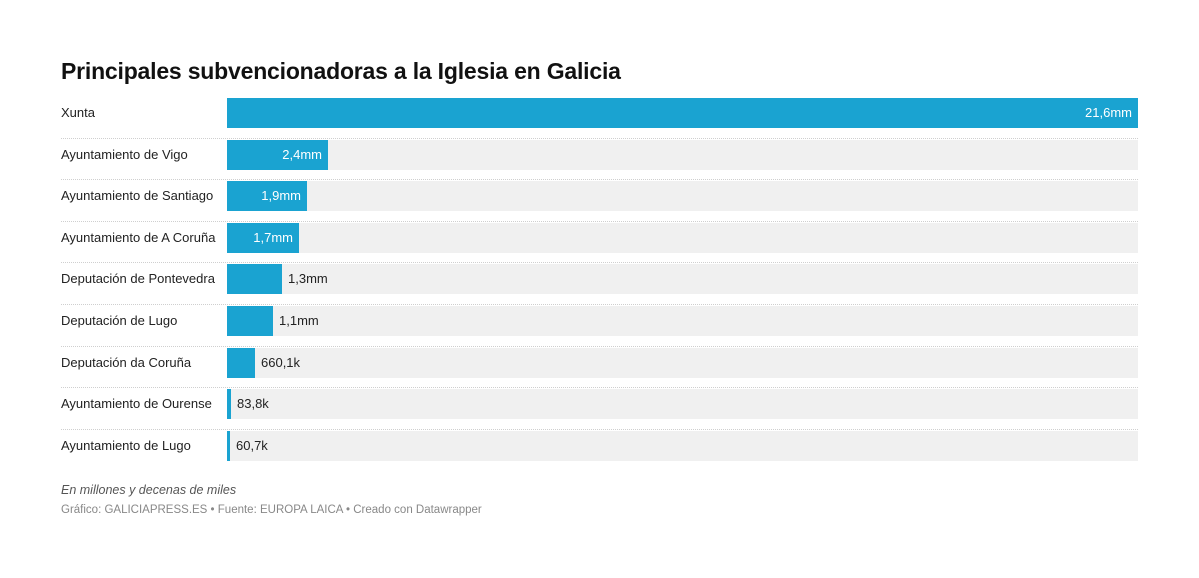 This screenshot has height=578, width=1199. I want to click on bar-row: Ayuntamiento de Lugo 60,7k, so click(599, 451).